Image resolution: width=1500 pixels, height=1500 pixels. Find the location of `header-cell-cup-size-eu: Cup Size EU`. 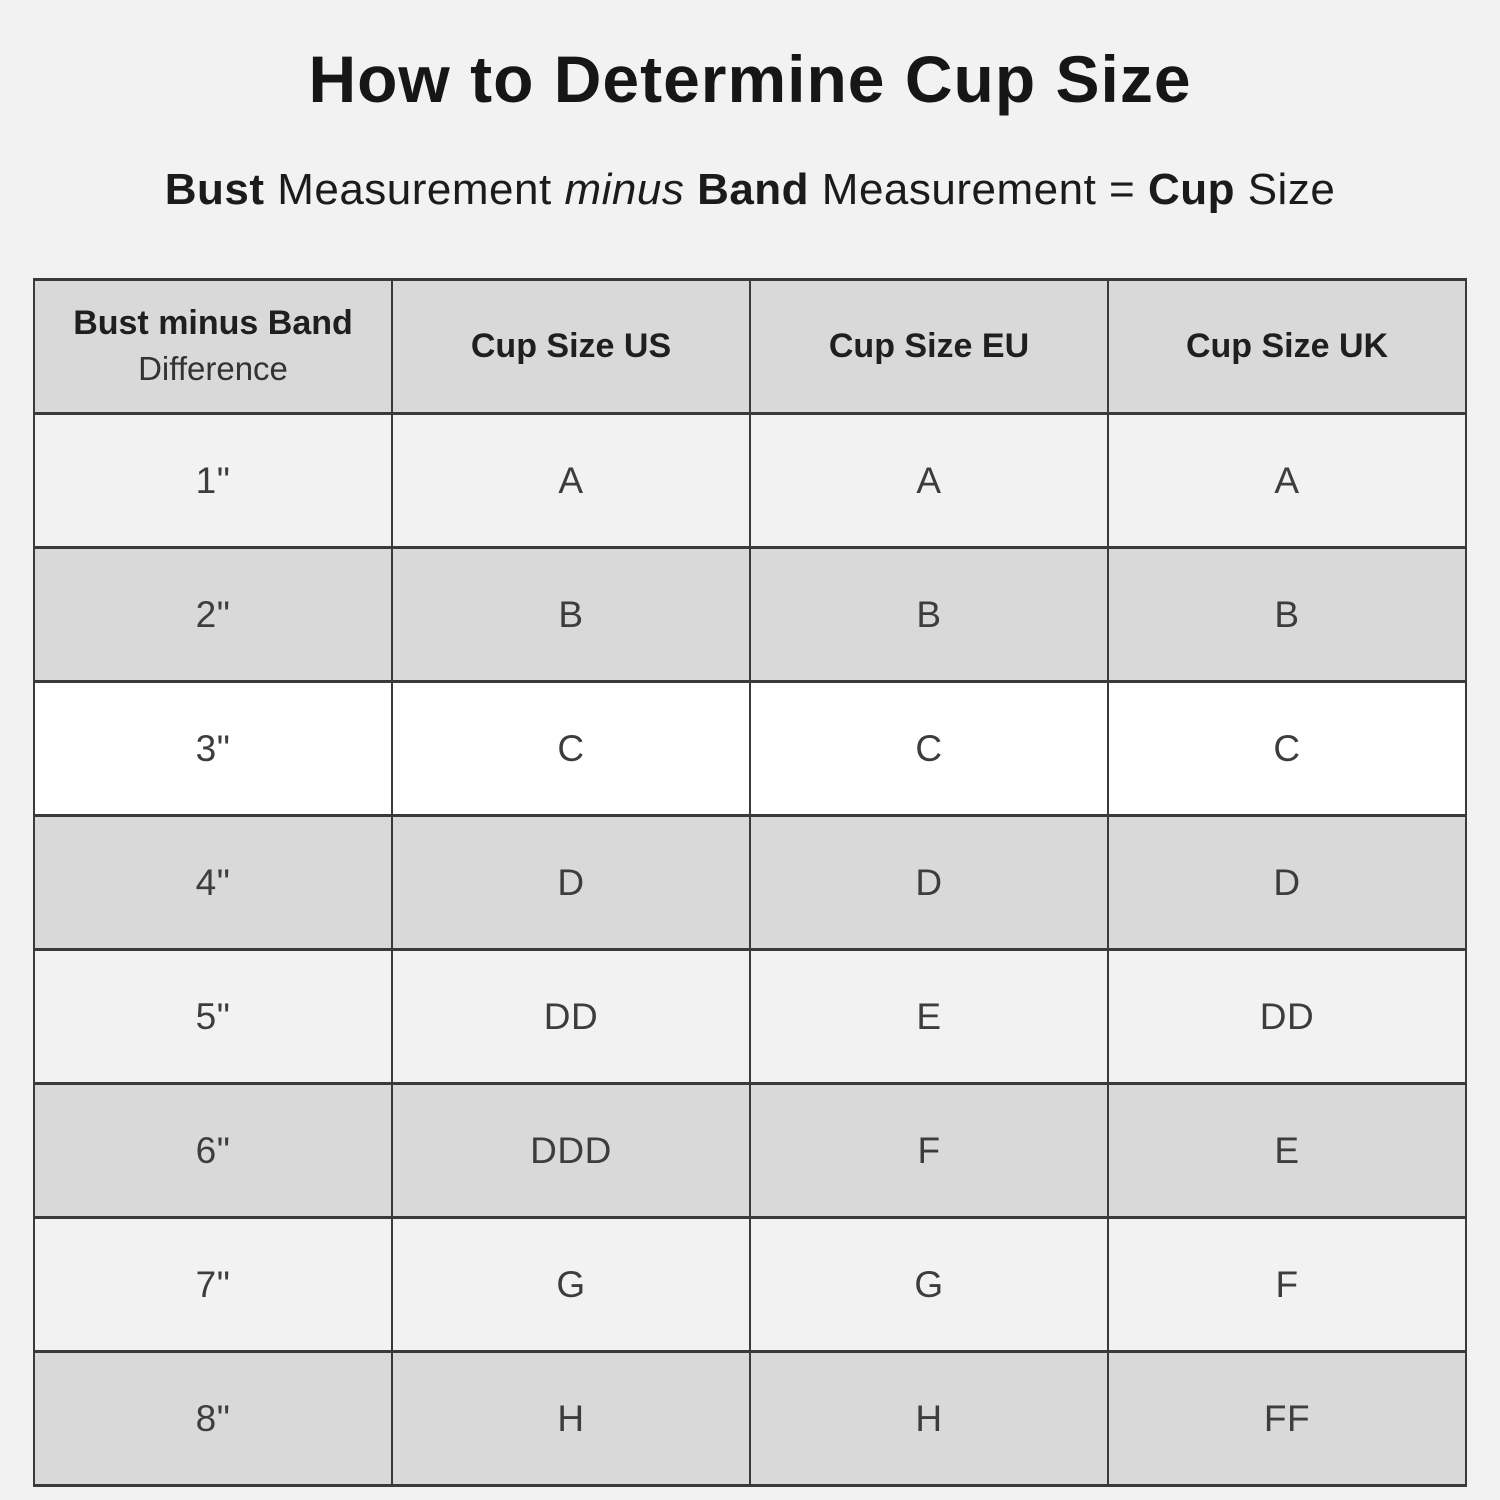

header-cell-cup-size-eu: Cup Size EU is located at coordinates (929, 346).